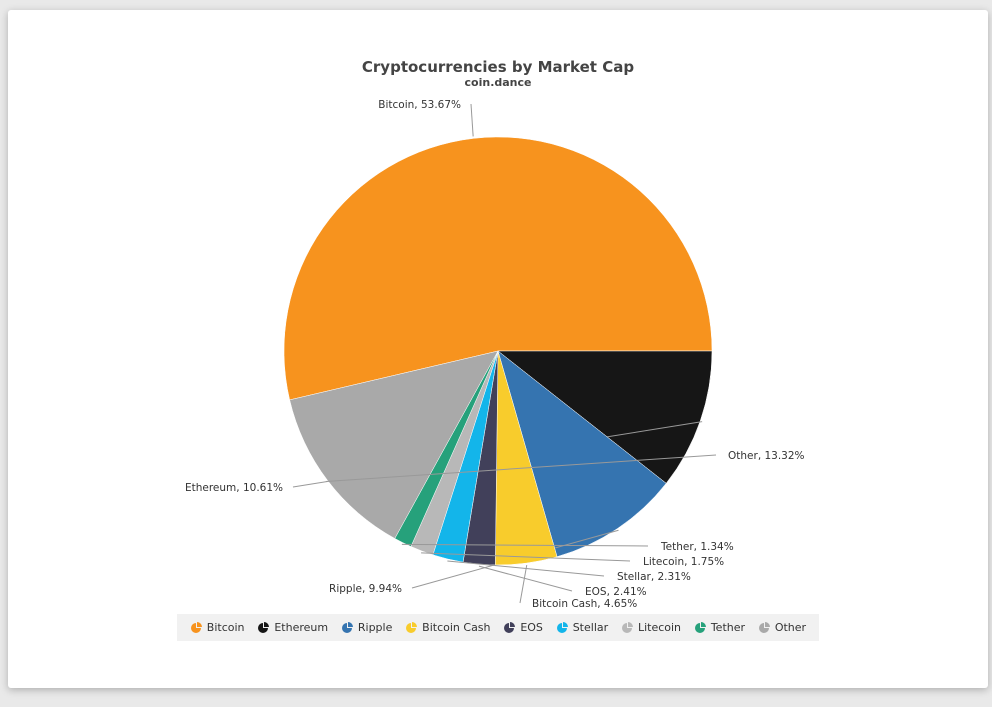 The height and width of the screenshot is (707, 992). I want to click on data-label-bitcoin-cash: Bitcoin Cash, 4.65%, so click(584, 604).